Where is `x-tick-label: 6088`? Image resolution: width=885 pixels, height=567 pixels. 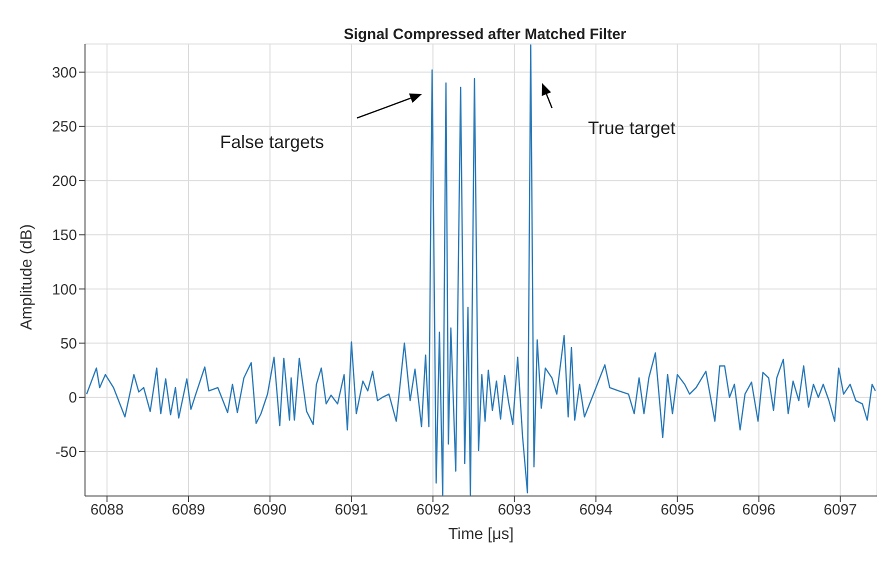 x-tick-label: 6088 is located at coordinates (107, 510).